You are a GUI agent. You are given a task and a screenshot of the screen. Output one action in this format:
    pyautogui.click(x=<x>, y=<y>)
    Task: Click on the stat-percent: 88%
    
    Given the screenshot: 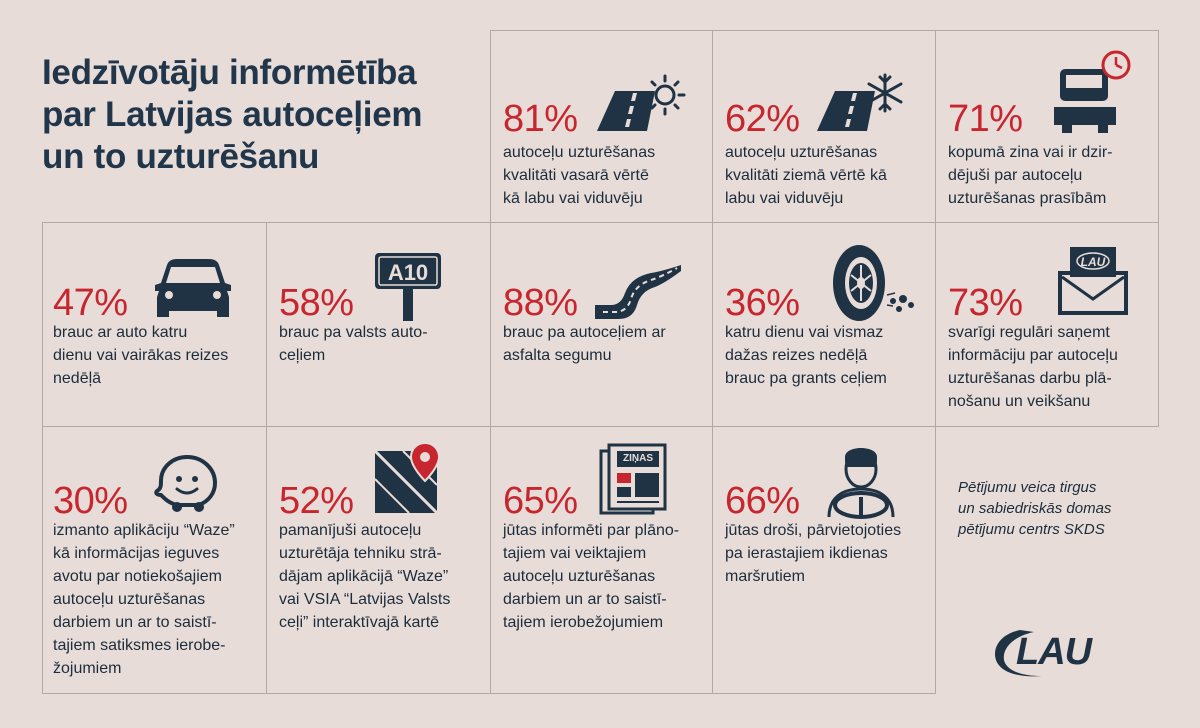 What is the action you would take?
    pyautogui.click(x=540, y=303)
    